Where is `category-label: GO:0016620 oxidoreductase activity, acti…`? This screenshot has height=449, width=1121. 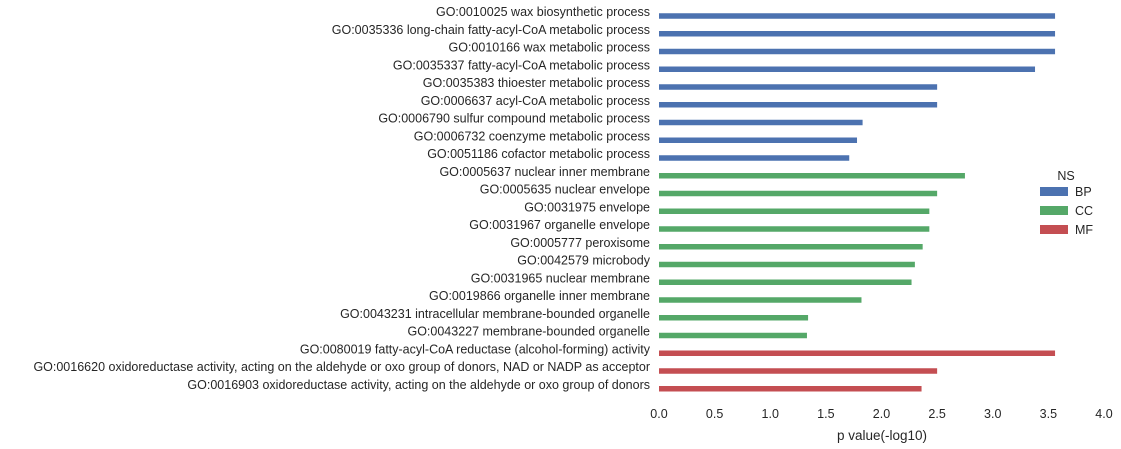 category-label: GO:0016620 oxidoreductase activity, acti… is located at coordinates (341, 367).